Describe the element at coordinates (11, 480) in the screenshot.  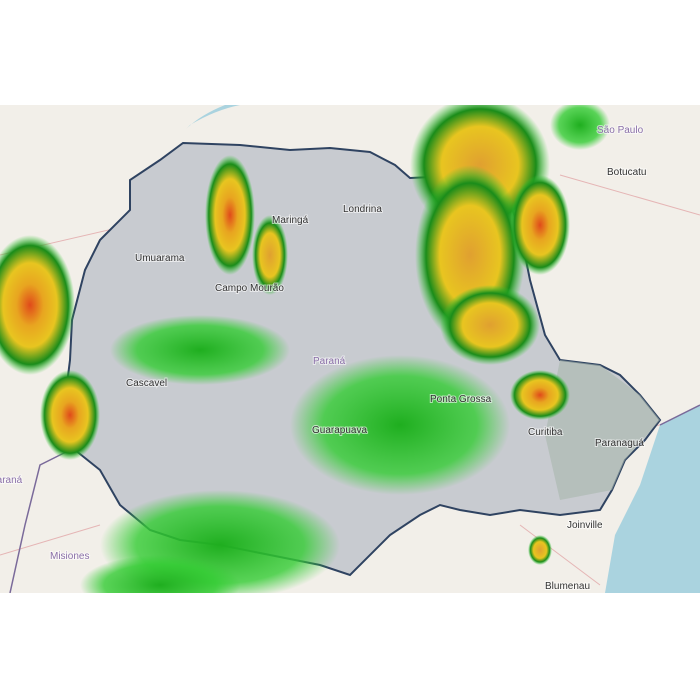
I see `label-parana-py: Paraná` at that location.